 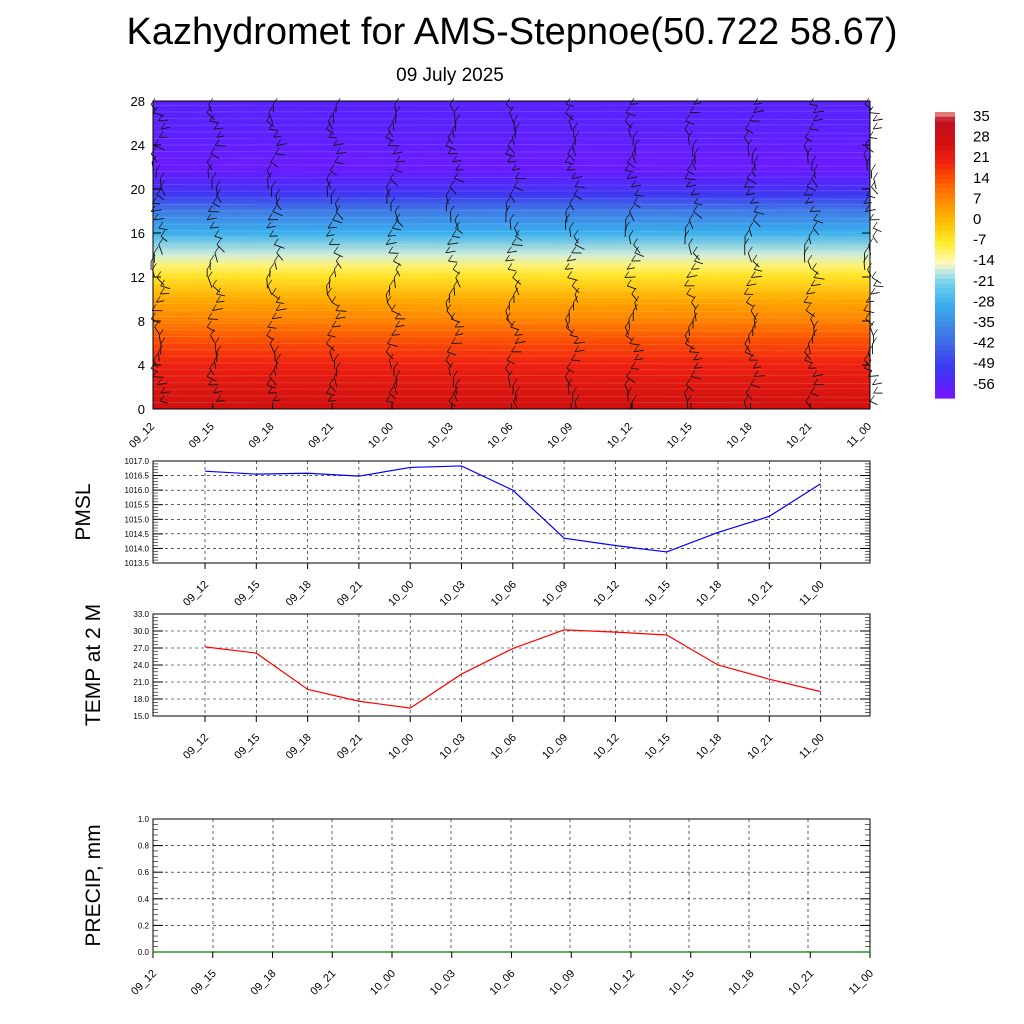 I want to click on x-tick-label: 10_09, so click(x=562, y=983).